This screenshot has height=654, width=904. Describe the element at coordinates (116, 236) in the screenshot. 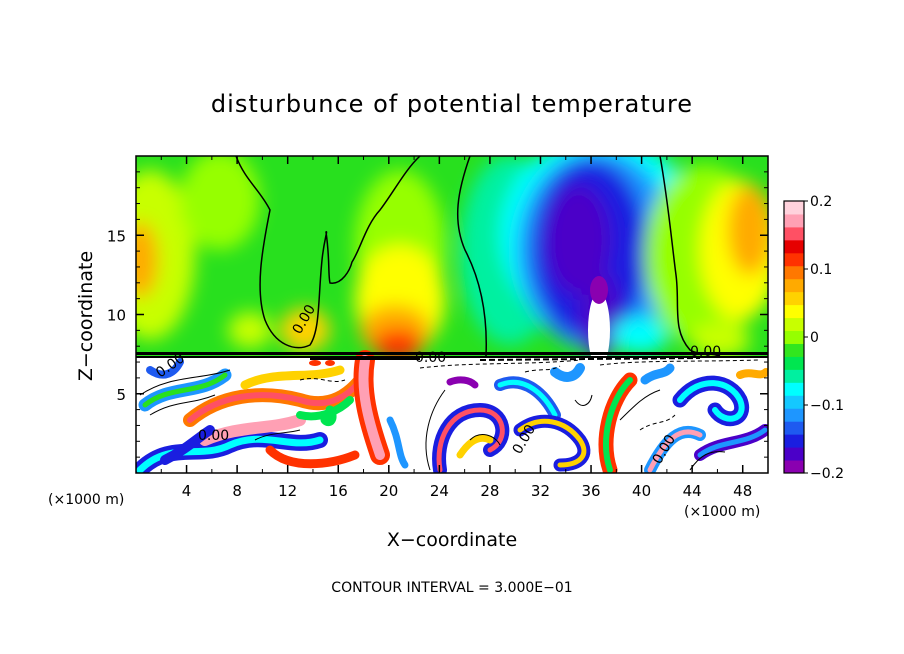

I see `y-tick-label: 15` at that location.